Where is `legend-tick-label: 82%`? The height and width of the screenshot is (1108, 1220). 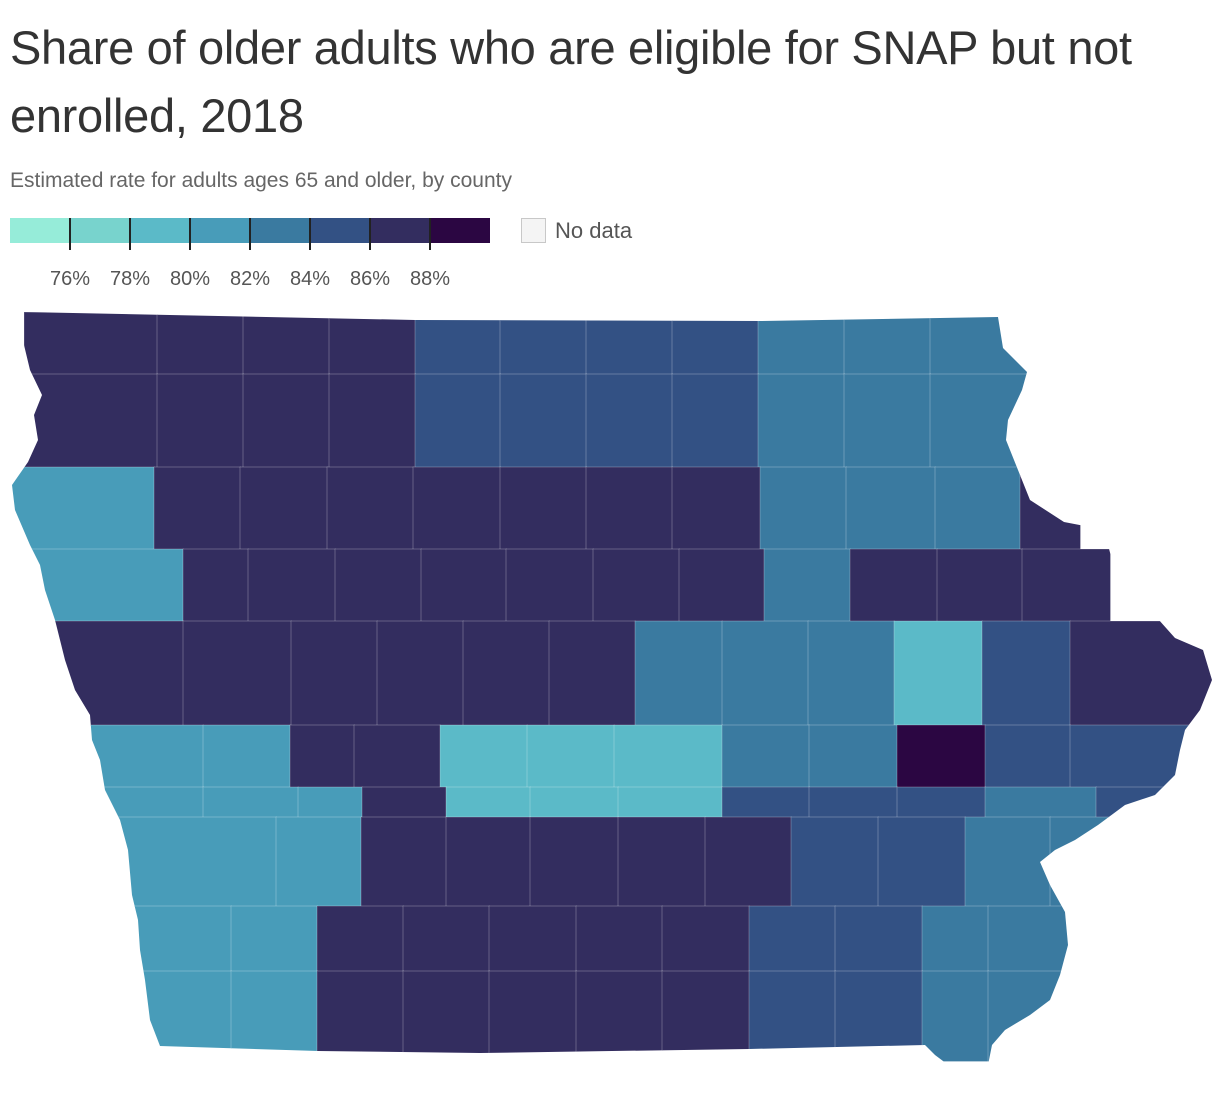 legend-tick-label: 82% is located at coordinates (250, 279).